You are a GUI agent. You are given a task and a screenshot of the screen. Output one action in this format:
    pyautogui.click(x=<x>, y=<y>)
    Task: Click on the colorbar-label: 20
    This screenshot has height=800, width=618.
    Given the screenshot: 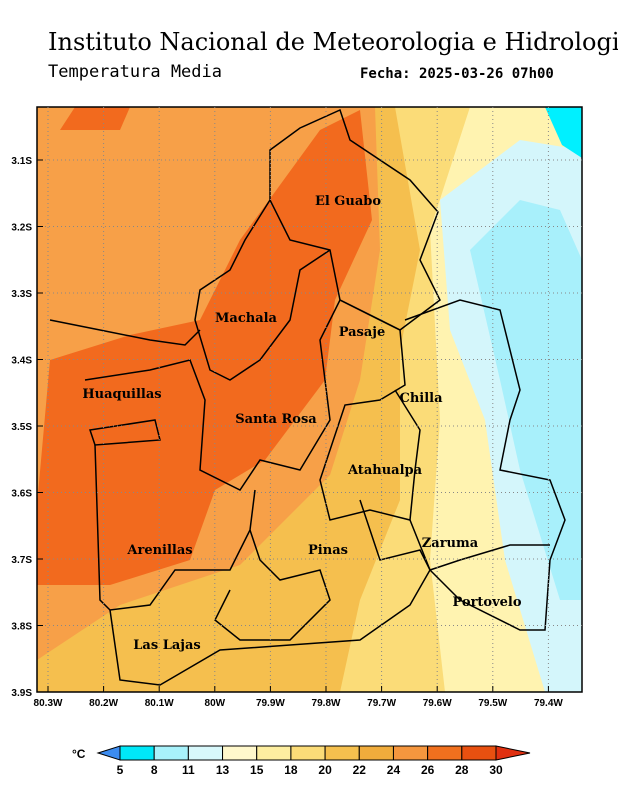 What is the action you would take?
    pyautogui.click(x=325, y=770)
    